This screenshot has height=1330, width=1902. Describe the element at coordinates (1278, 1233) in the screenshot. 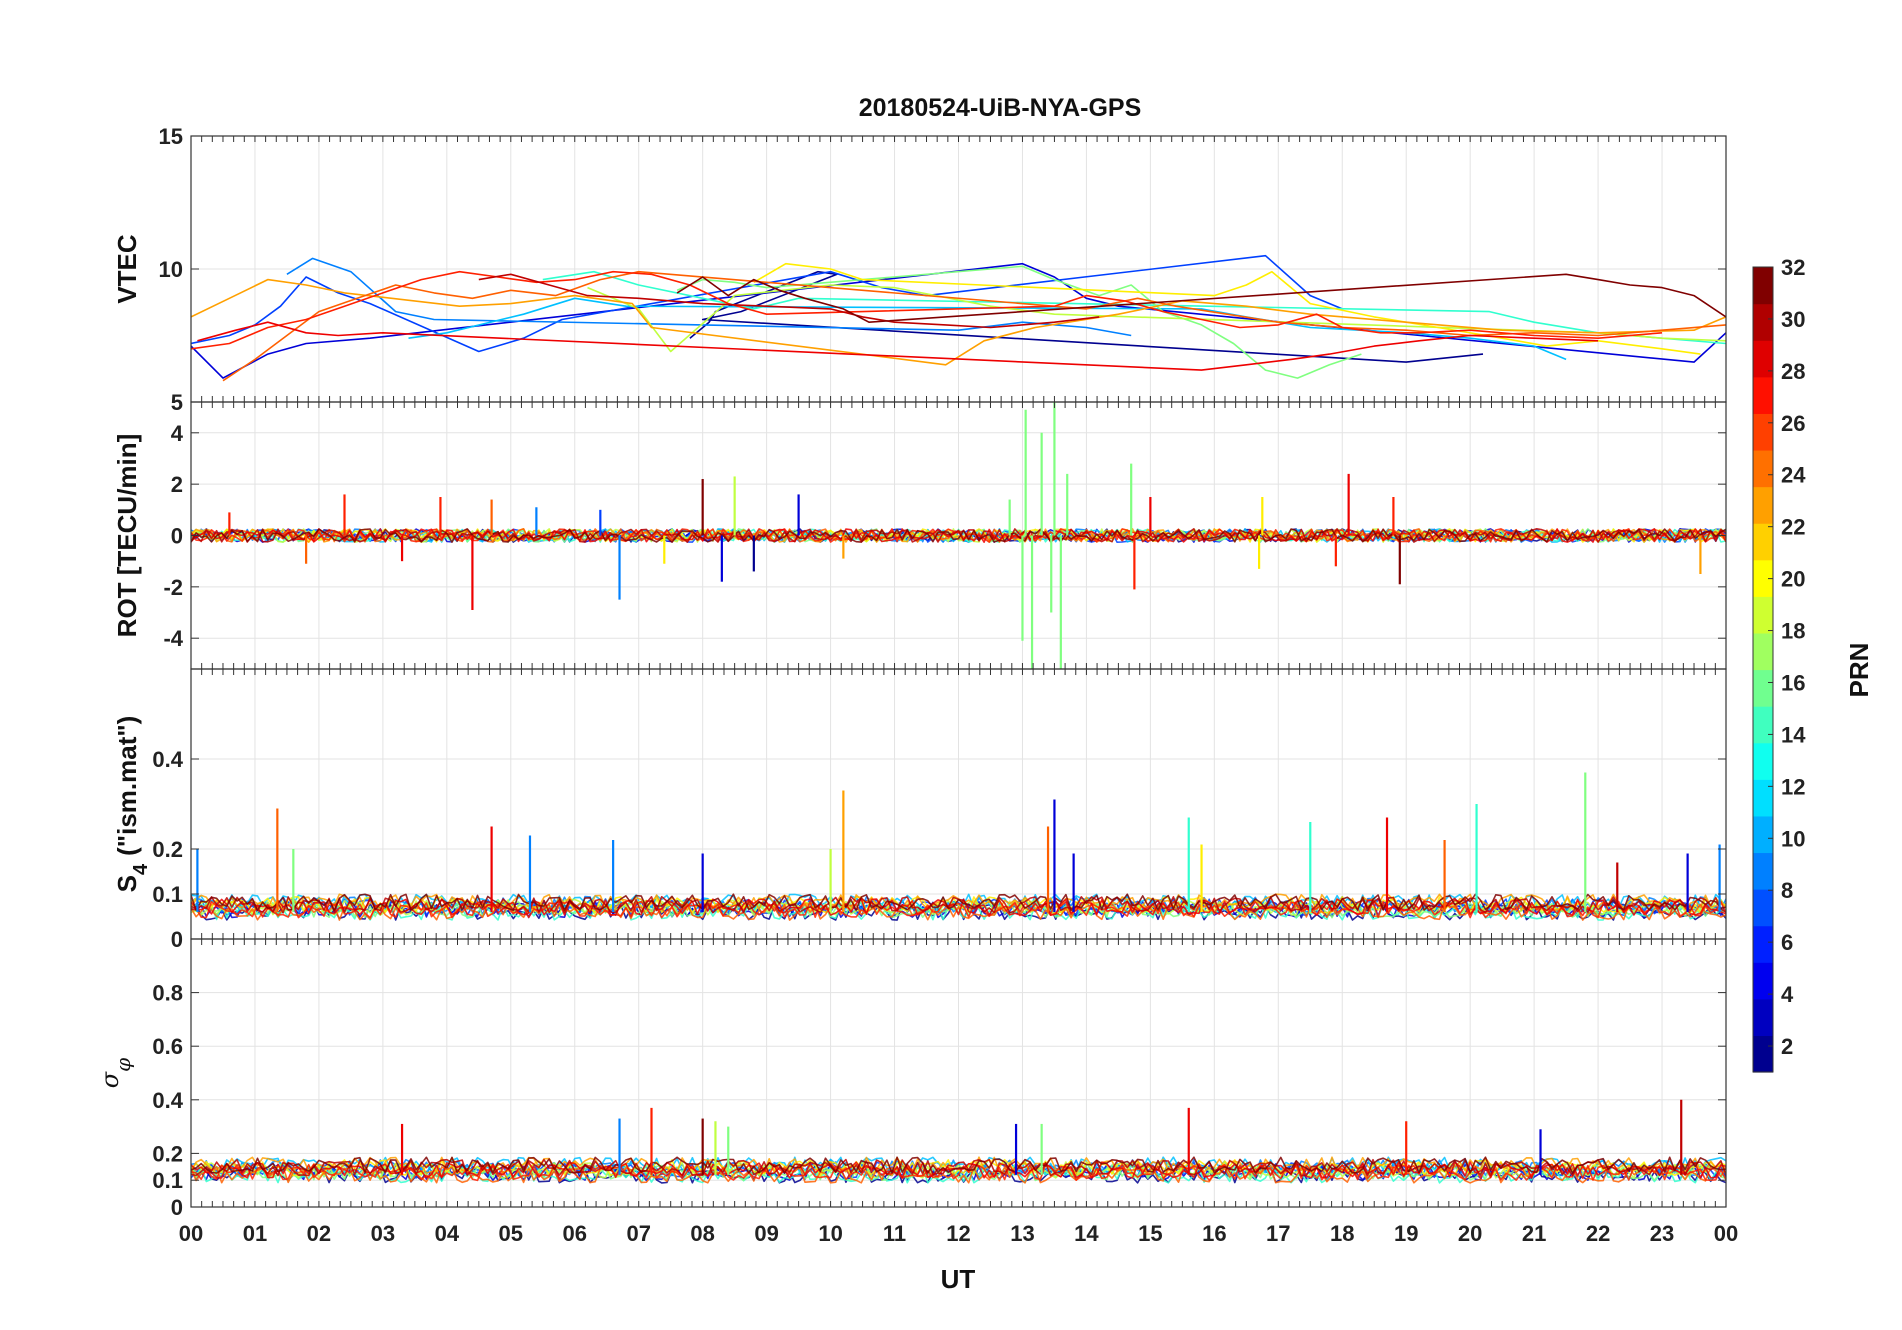

I see `x-tick-label: 17` at that location.